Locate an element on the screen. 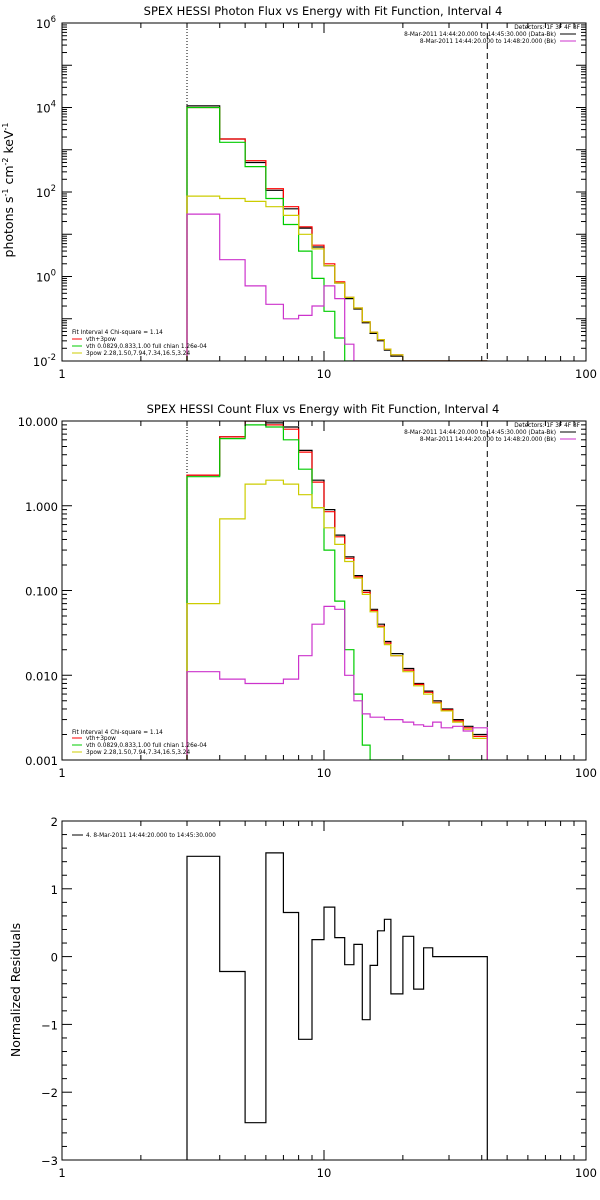 The width and height of the screenshot is (600, 1200). y-tick-label-0-0: 10⁻² is located at coordinates (44, 361).